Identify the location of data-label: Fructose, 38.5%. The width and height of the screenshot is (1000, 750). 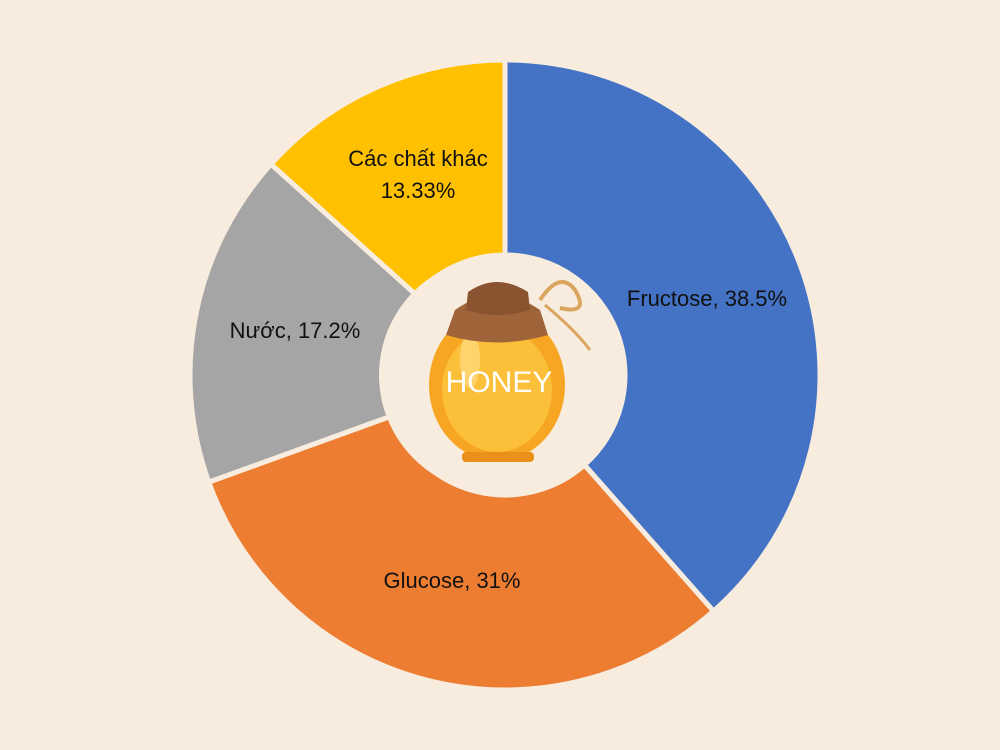
(707, 298).